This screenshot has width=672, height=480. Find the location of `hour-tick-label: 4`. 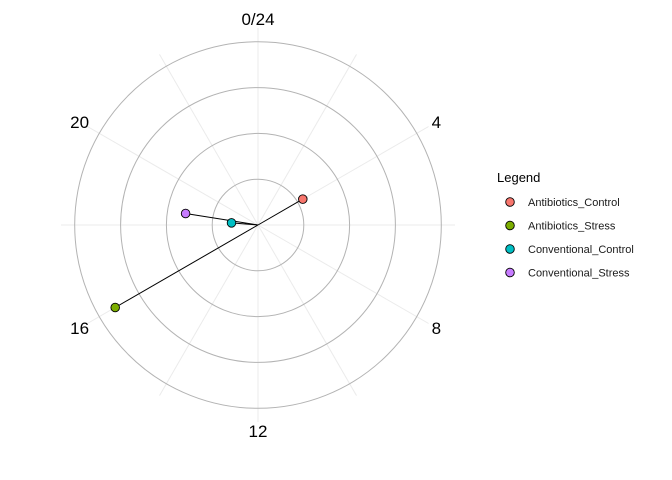

hour-tick-label: 4 is located at coordinates (436, 122).